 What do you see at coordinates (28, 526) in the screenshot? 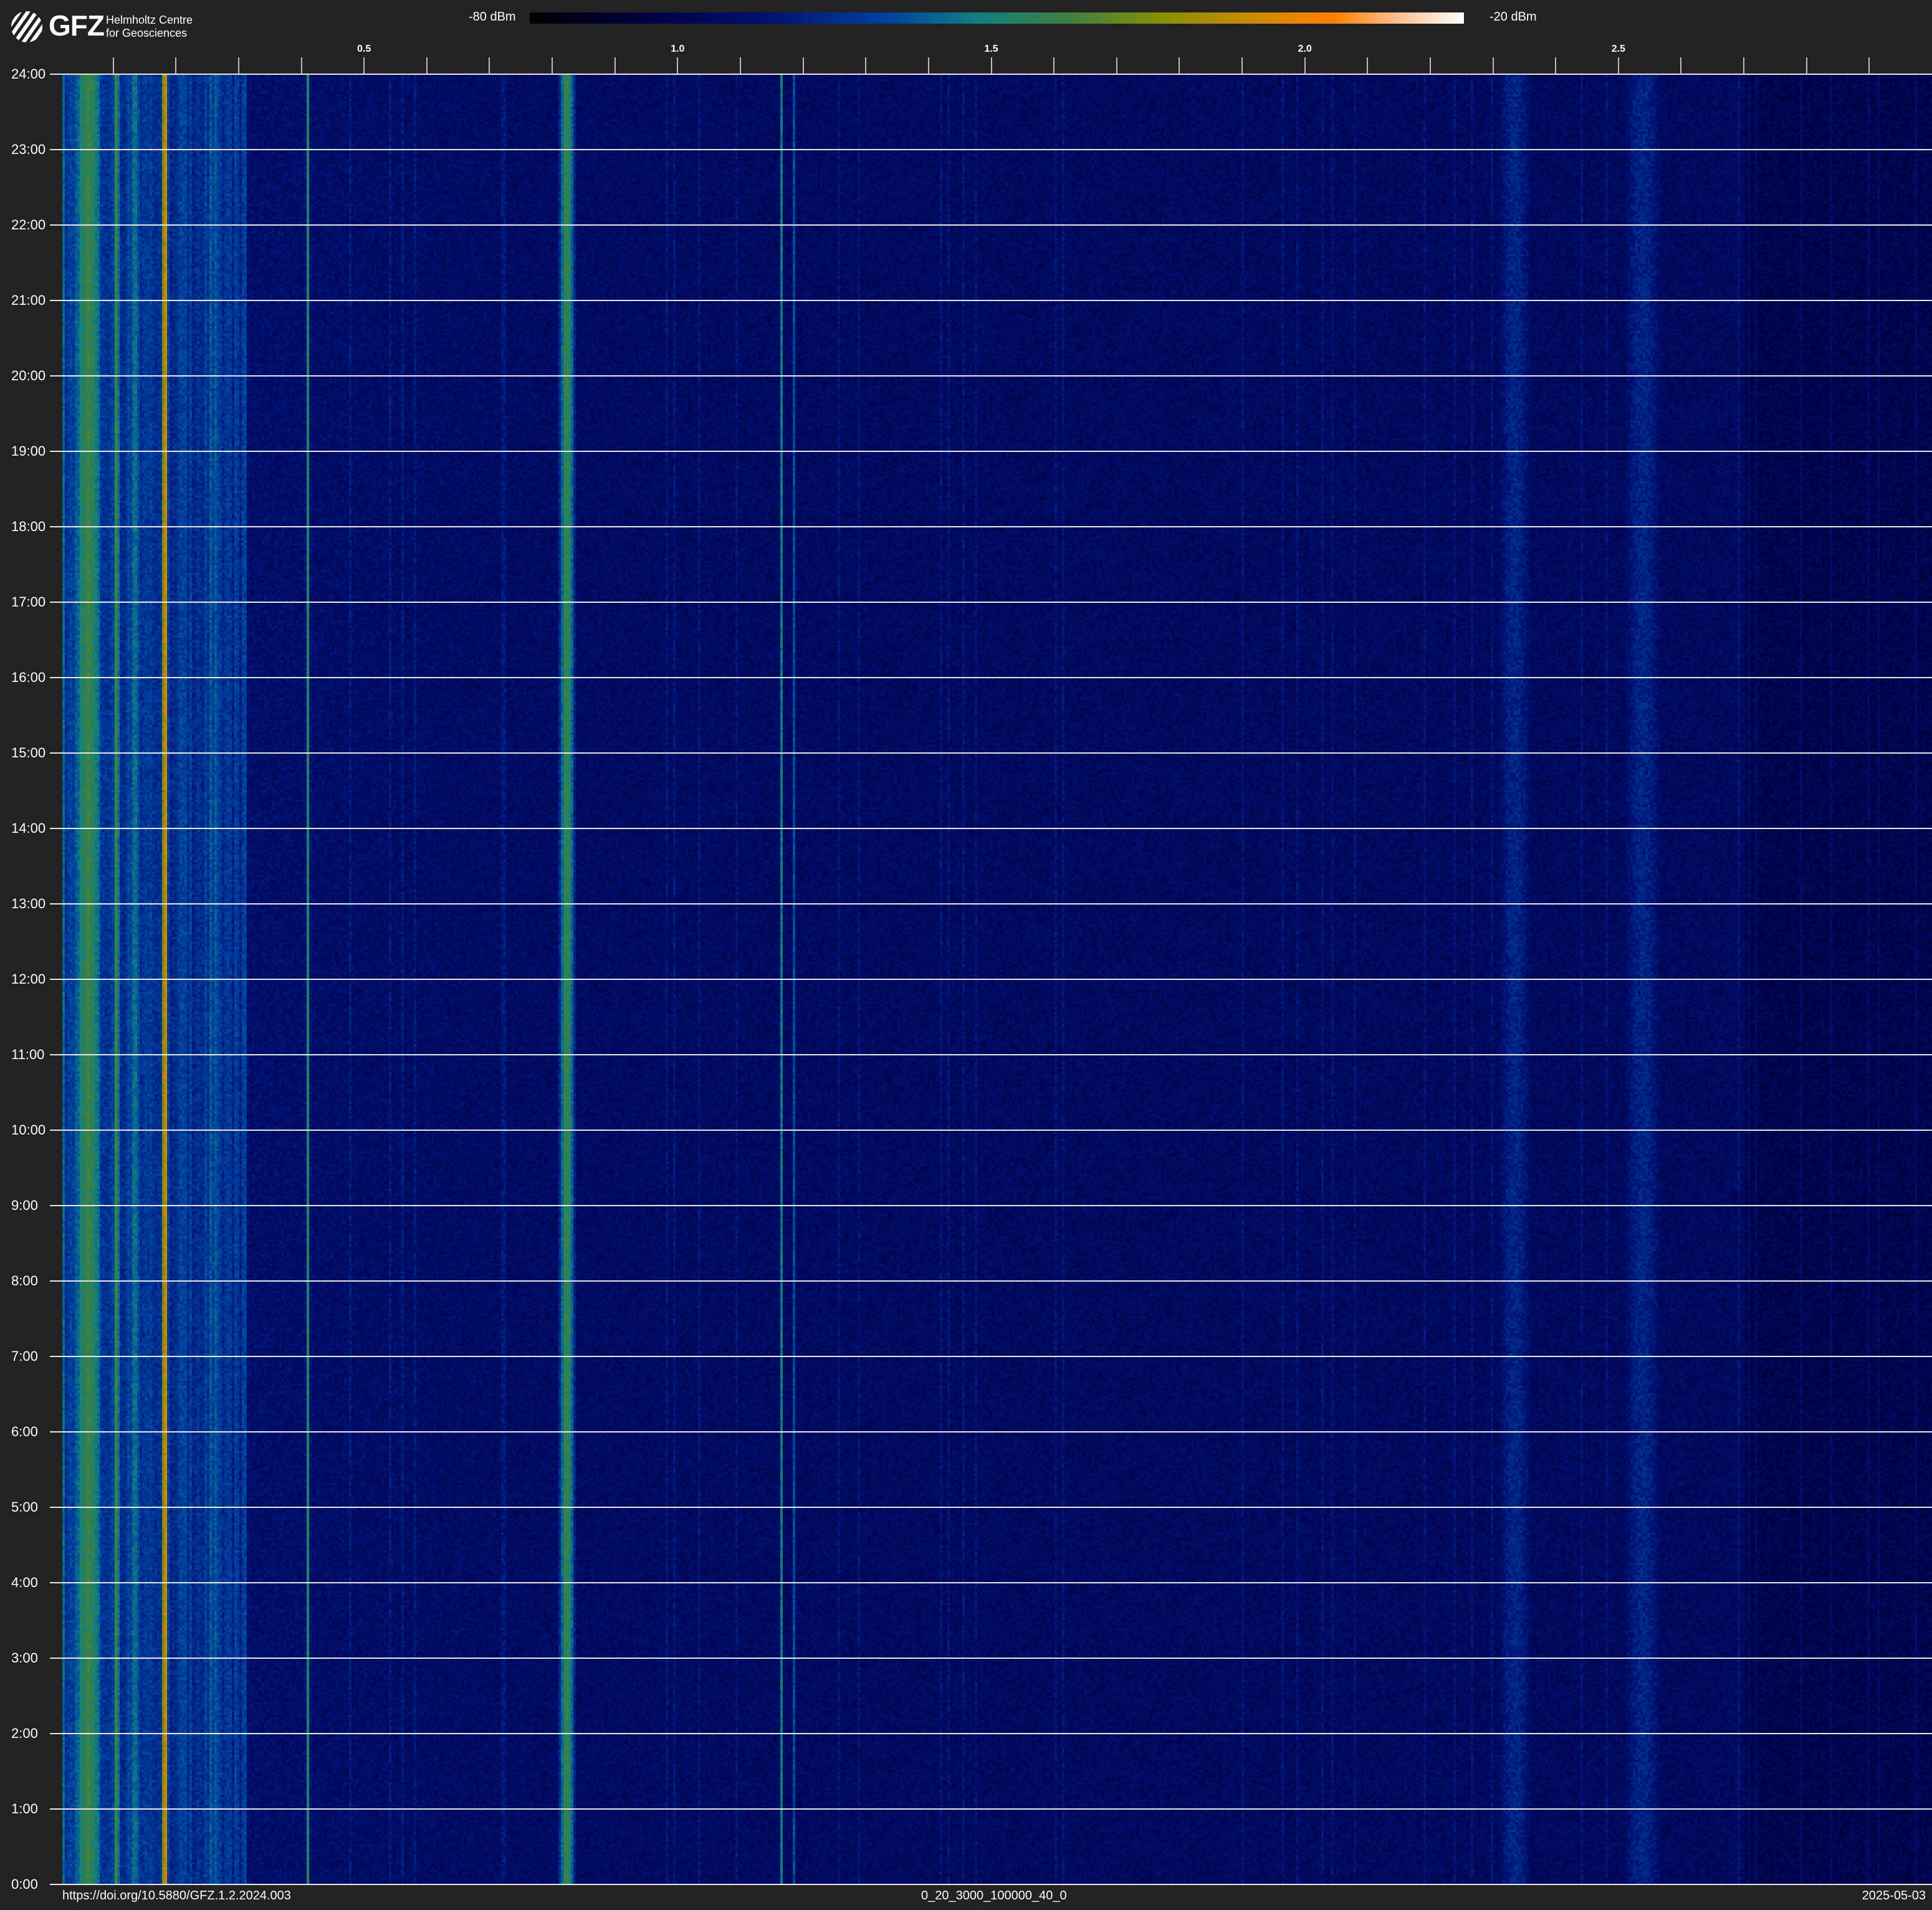
I see `time-tick-label: 18:00` at bounding box center [28, 526].